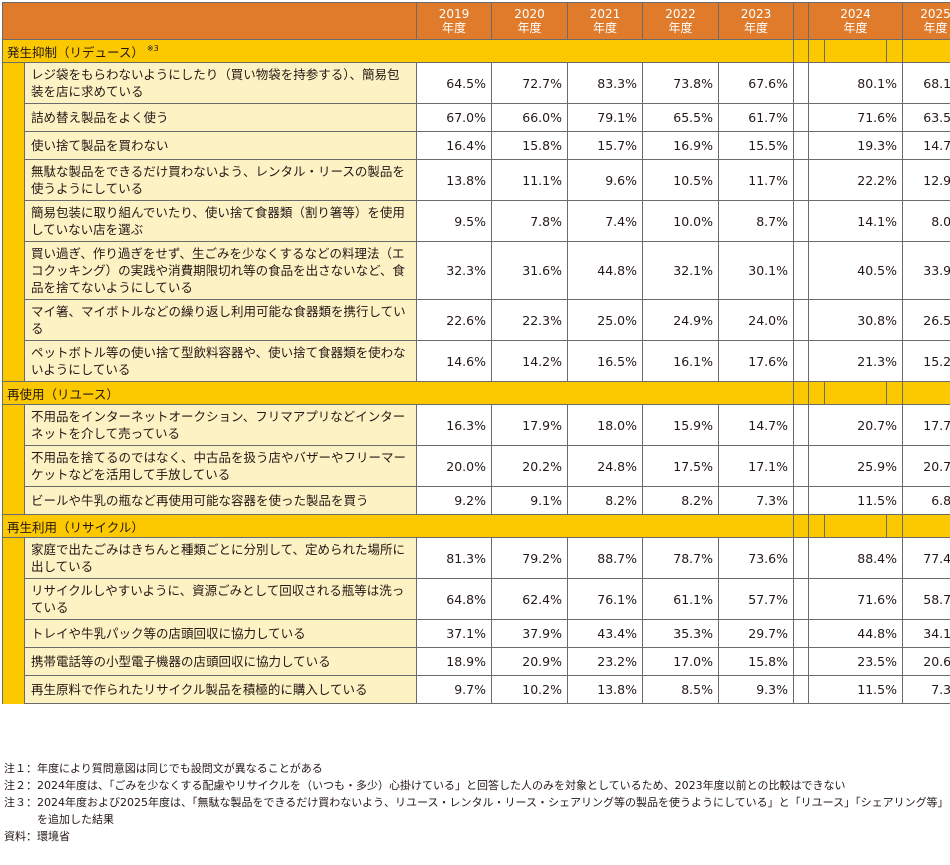  I want to click on value-cell: 62.4%, so click(529, 599).